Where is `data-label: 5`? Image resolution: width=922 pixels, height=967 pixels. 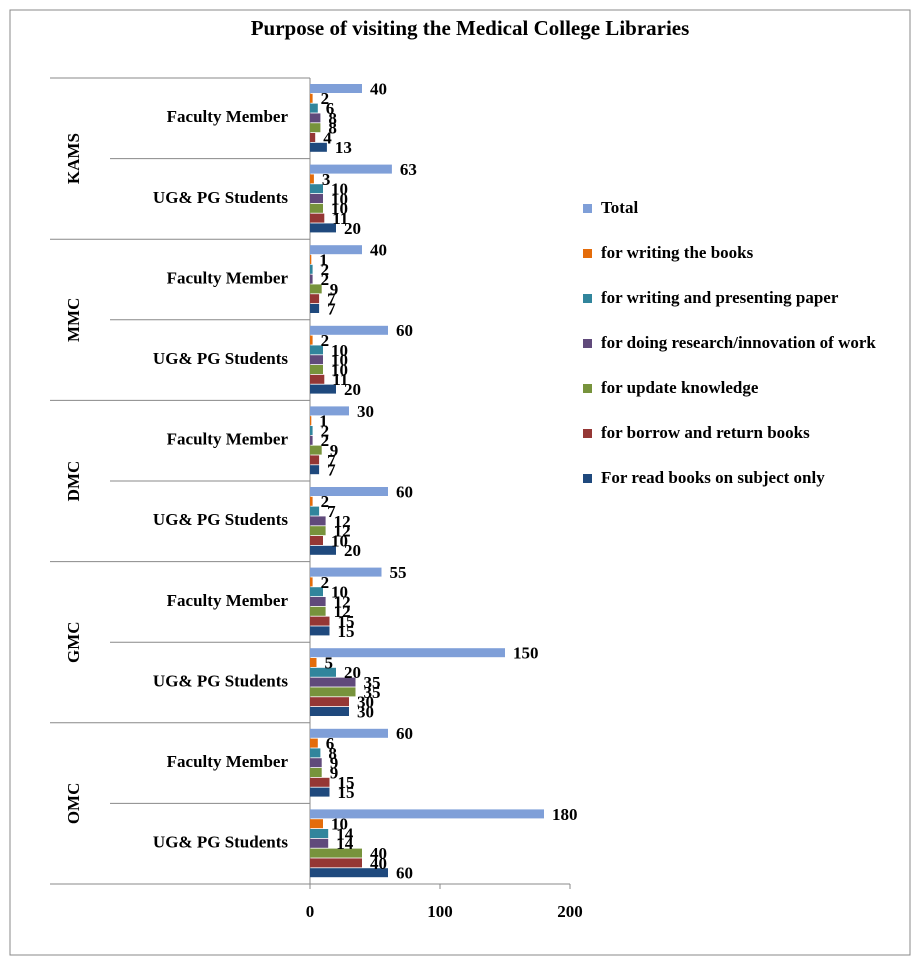
data-label: 5 is located at coordinates (329, 662).